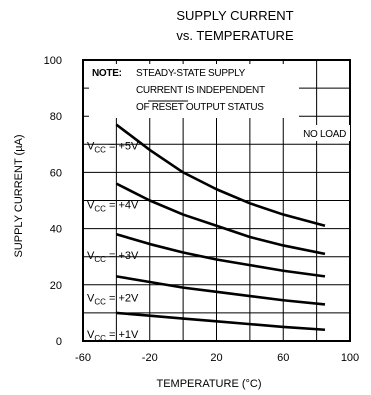  Describe the element at coordinates (56, 173) in the screenshot. I see `y-tick-label: 60` at that location.